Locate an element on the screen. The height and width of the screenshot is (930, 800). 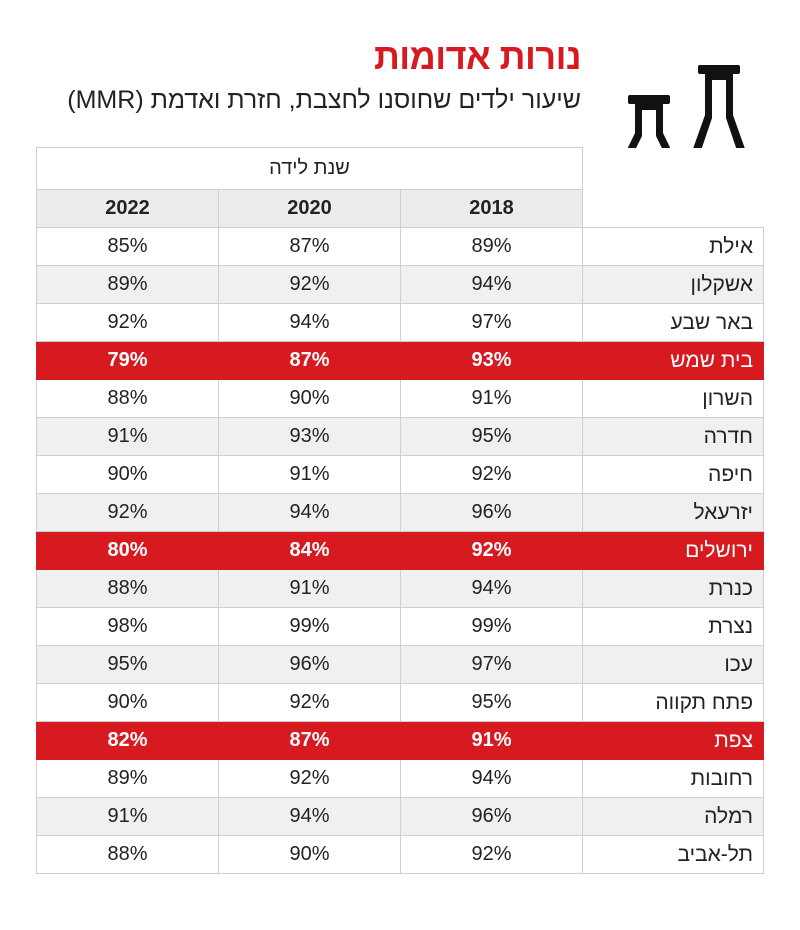
table-row: 89% 92% 94% רחובות is located at coordinates (400, 778).